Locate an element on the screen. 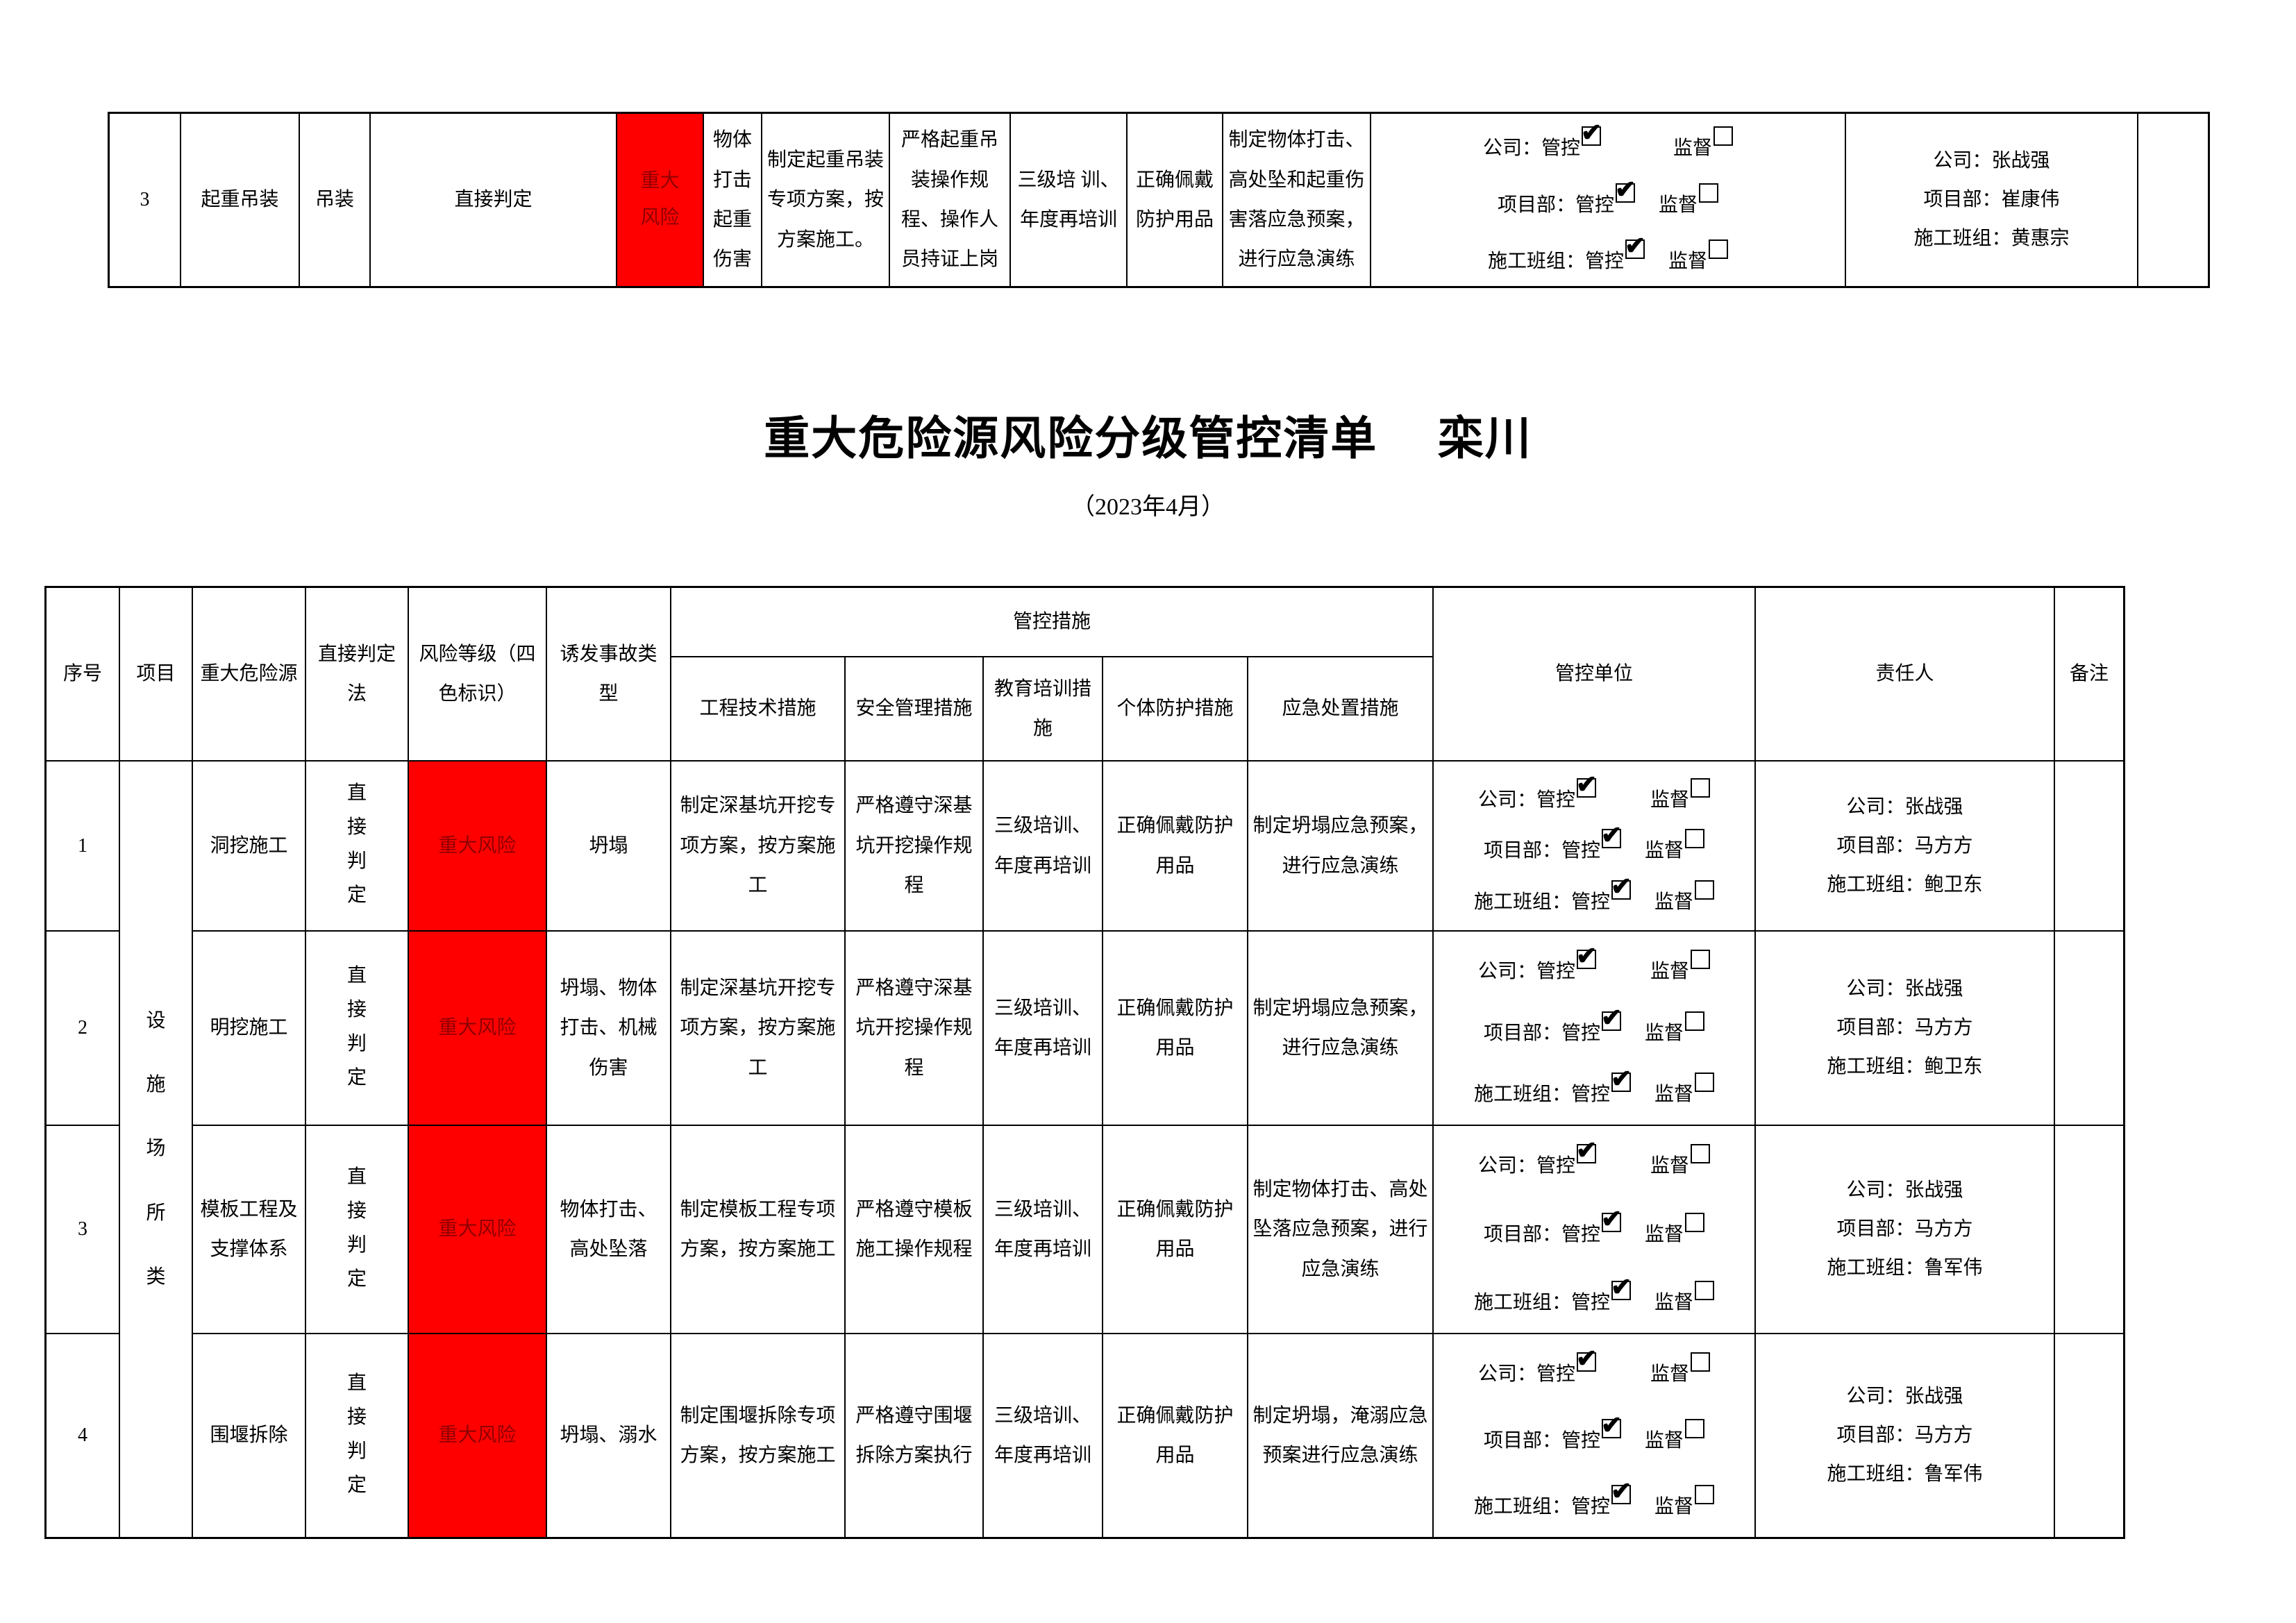 Image resolution: width=2296 pixels, height=1623 pixels. cell-engineering-measure: 制定深基坑开挖专项方案，按方案施工 is located at coordinates (758, 846).